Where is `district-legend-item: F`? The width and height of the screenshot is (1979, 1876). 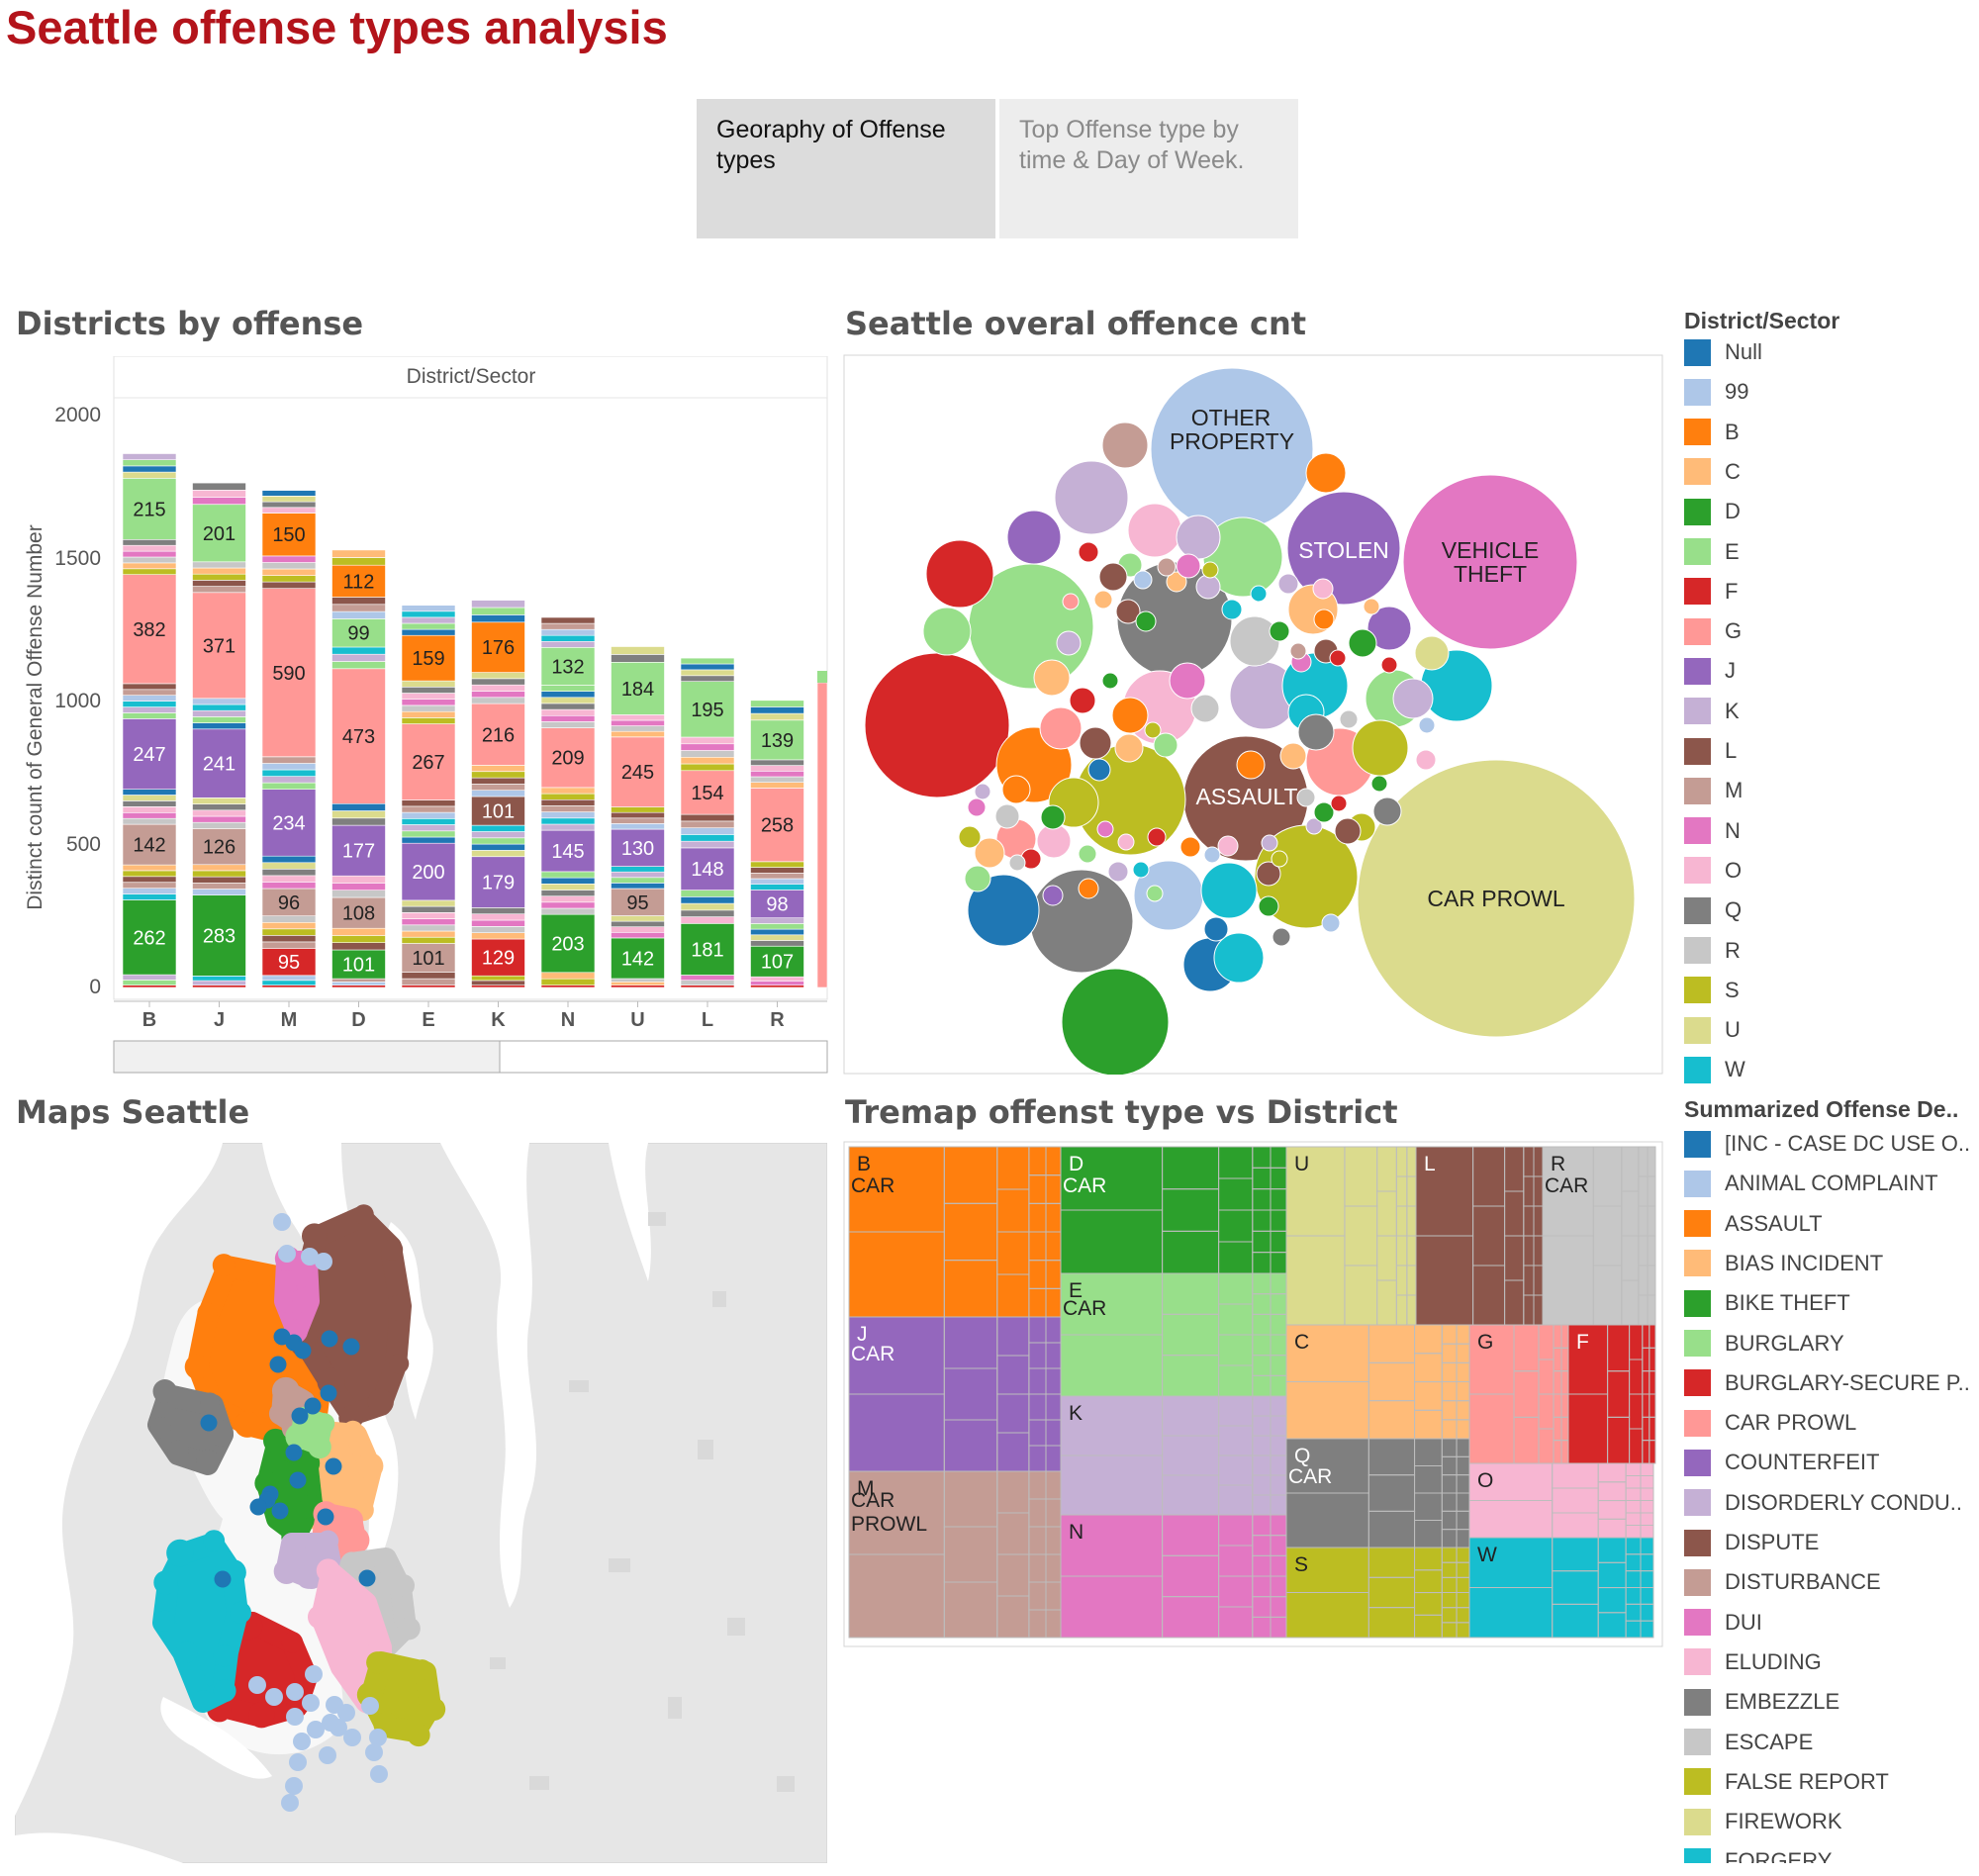
district-legend-item: F is located at coordinates (1711, 592).